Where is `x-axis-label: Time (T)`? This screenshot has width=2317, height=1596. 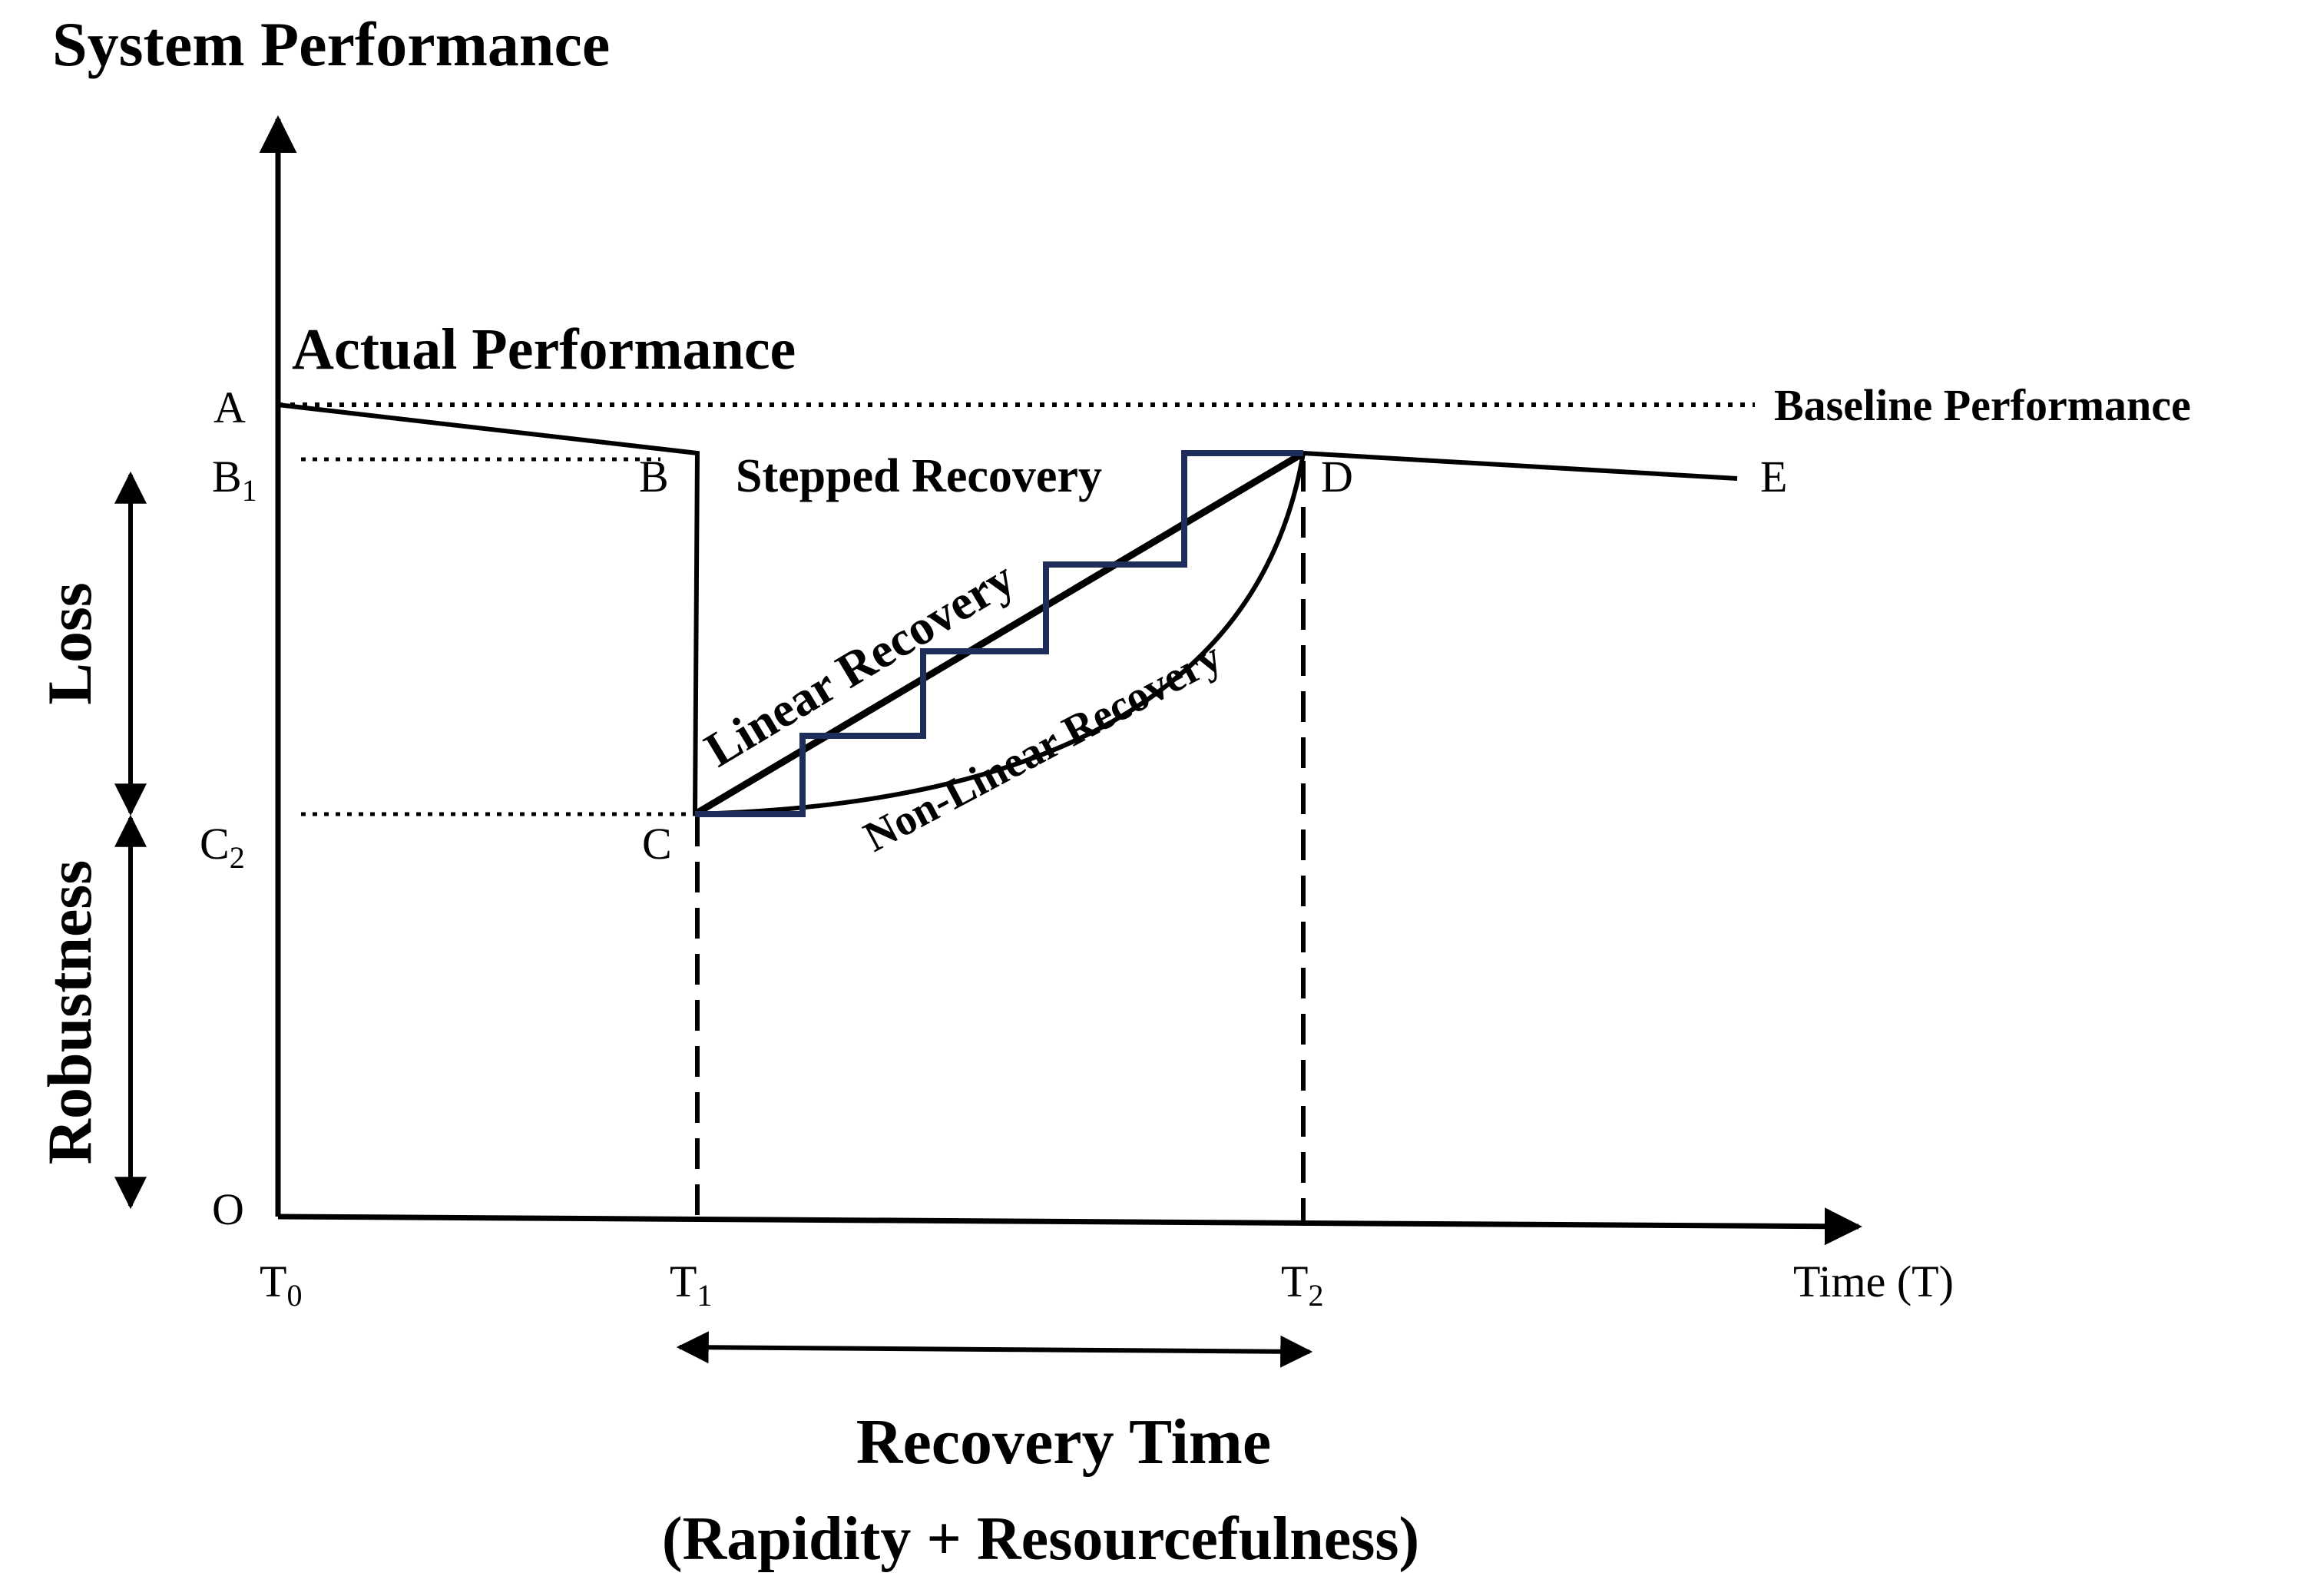 x-axis-label: Time (T) is located at coordinates (1873, 1281).